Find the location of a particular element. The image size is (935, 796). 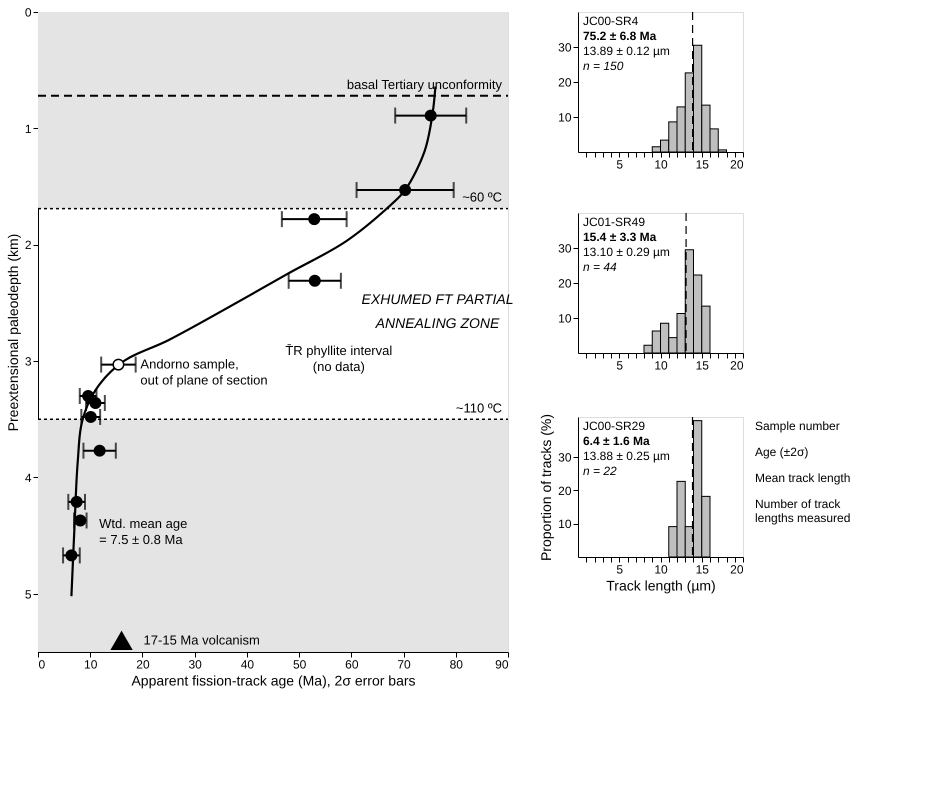

text: Number of track lengths measured is located at coordinates (802, 511).